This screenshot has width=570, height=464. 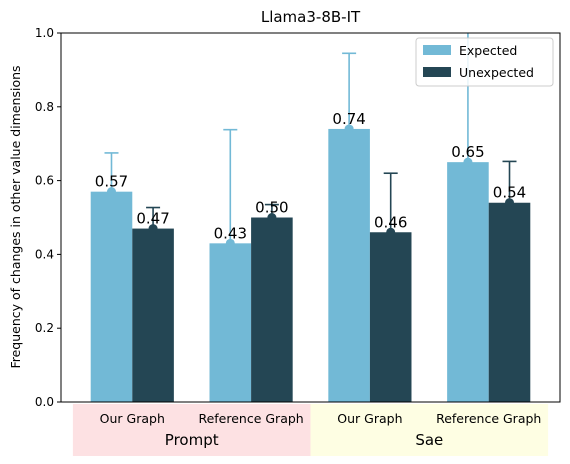 I want to click on data-label-unexpected-1: 0.50, so click(x=271, y=208).